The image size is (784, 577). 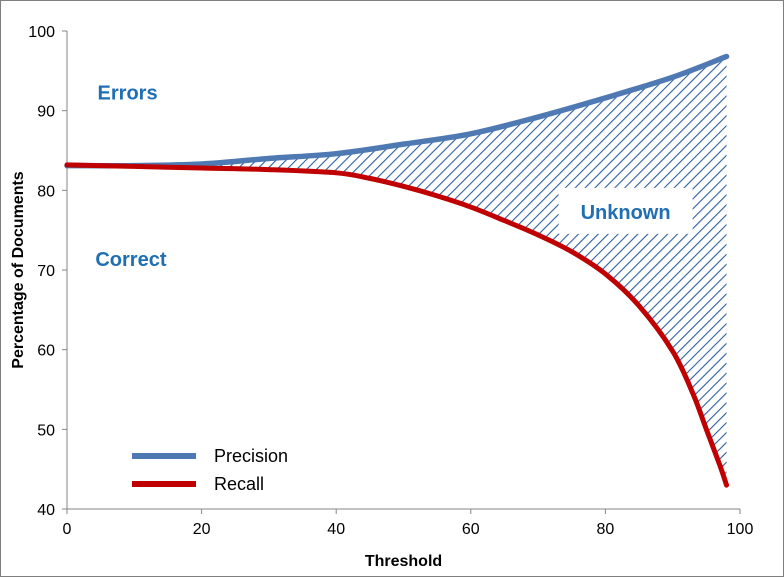 What do you see at coordinates (46, 112) in the screenshot?
I see `y-tick-label: 90` at bounding box center [46, 112].